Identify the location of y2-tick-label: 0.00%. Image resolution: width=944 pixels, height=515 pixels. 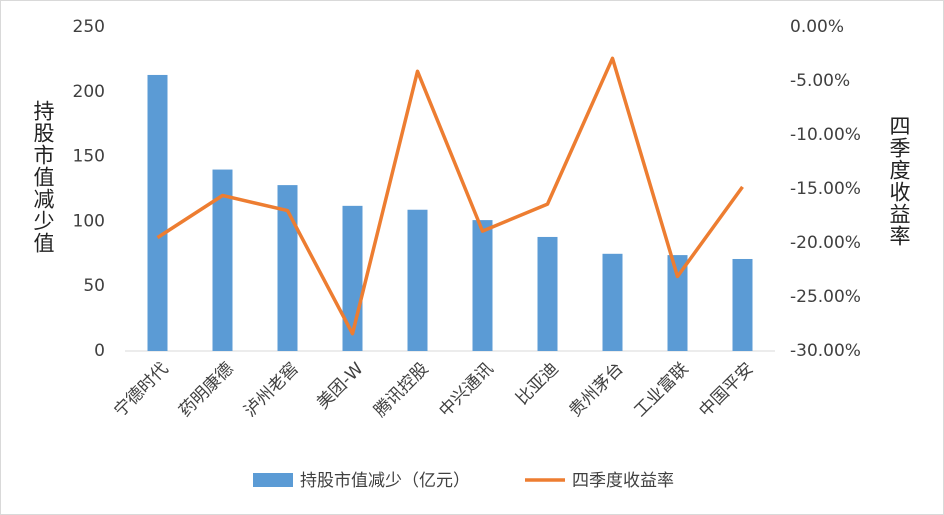
(817, 27).